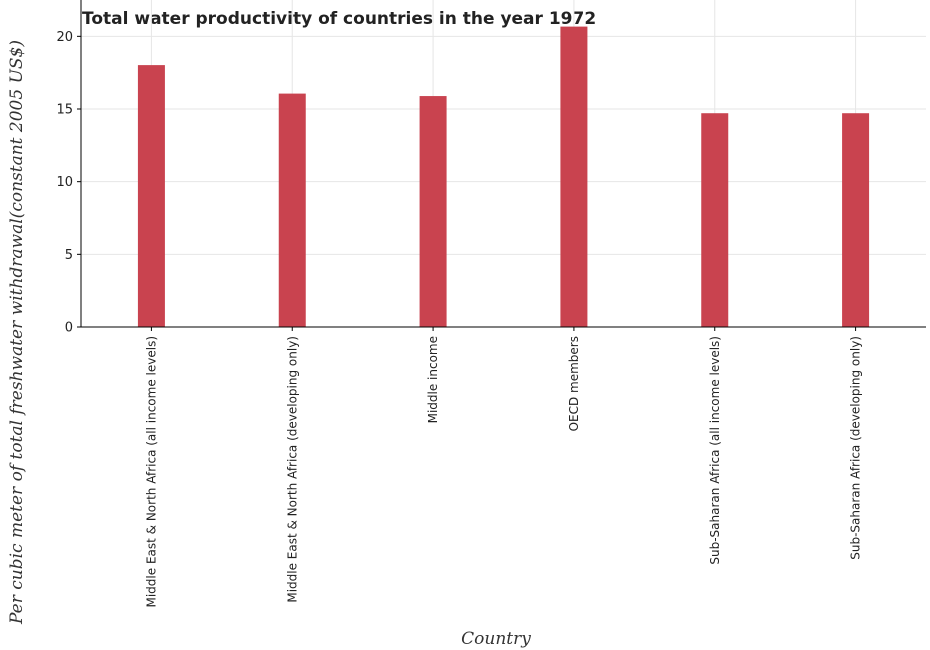 The width and height of the screenshot is (930, 650). Describe the element at coordinates (64, 182) in the screenshot. I see `y-tick-label: 10` at that location.